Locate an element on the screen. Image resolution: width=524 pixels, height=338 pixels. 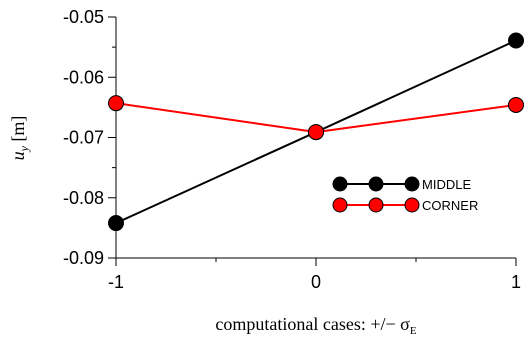
x-axis-title: computational cases: +/− σE is located at coordinates (315, 325).